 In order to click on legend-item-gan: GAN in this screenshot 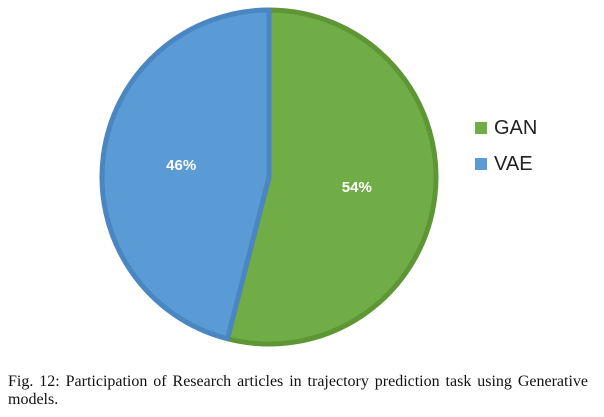, I will do `click(506, 128)`.